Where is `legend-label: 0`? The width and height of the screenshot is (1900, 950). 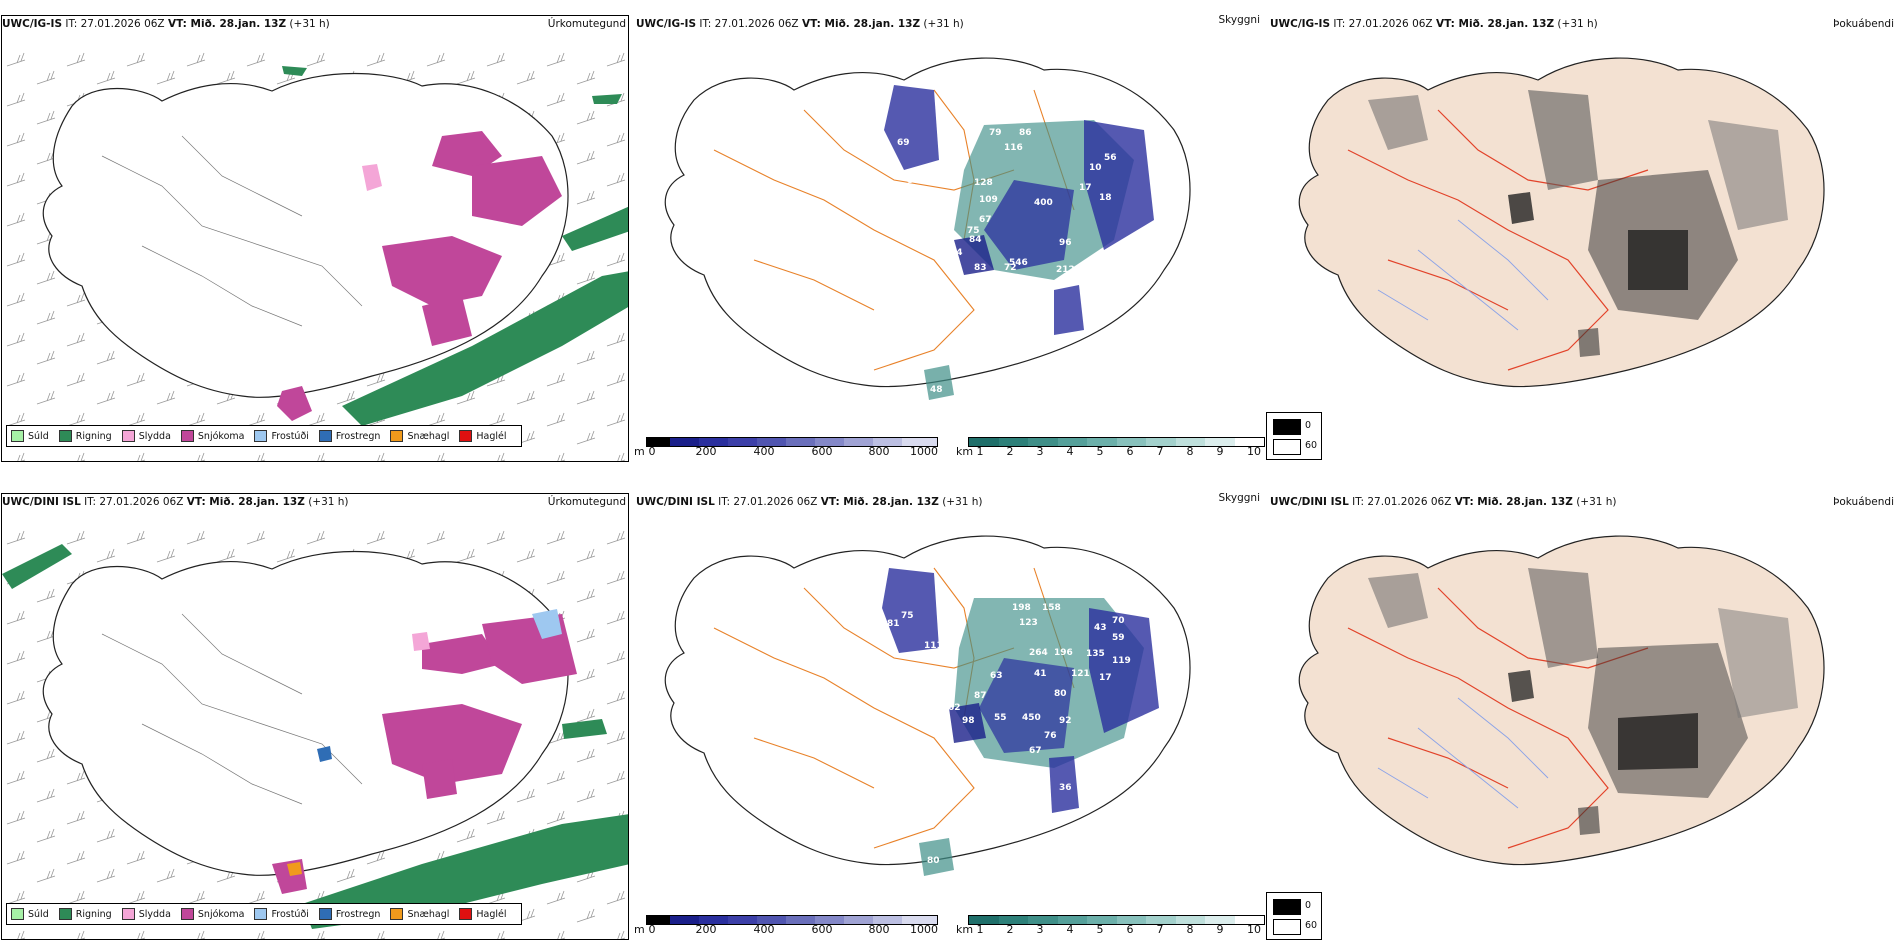
legend-label: 0 is located at coordinates (1308, 425).